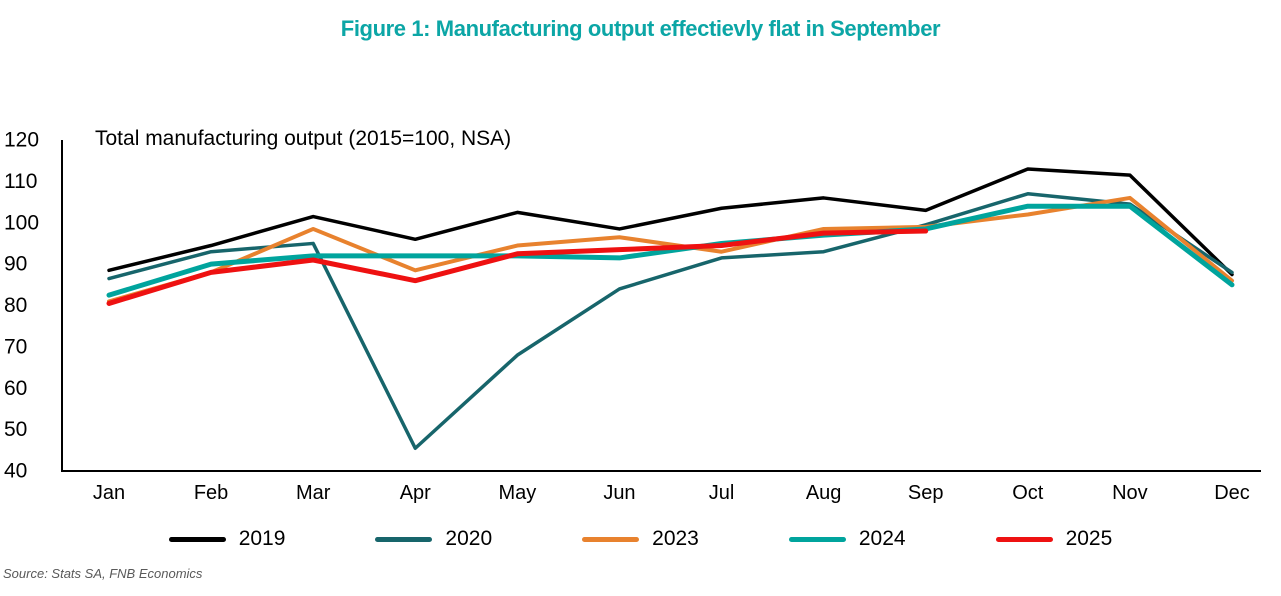 The width and height of the screenshot is (1281, 596). Describe the element at coordinates (109, 493) in the screenshot. I see `x-tick-jan: Jan` at that location.